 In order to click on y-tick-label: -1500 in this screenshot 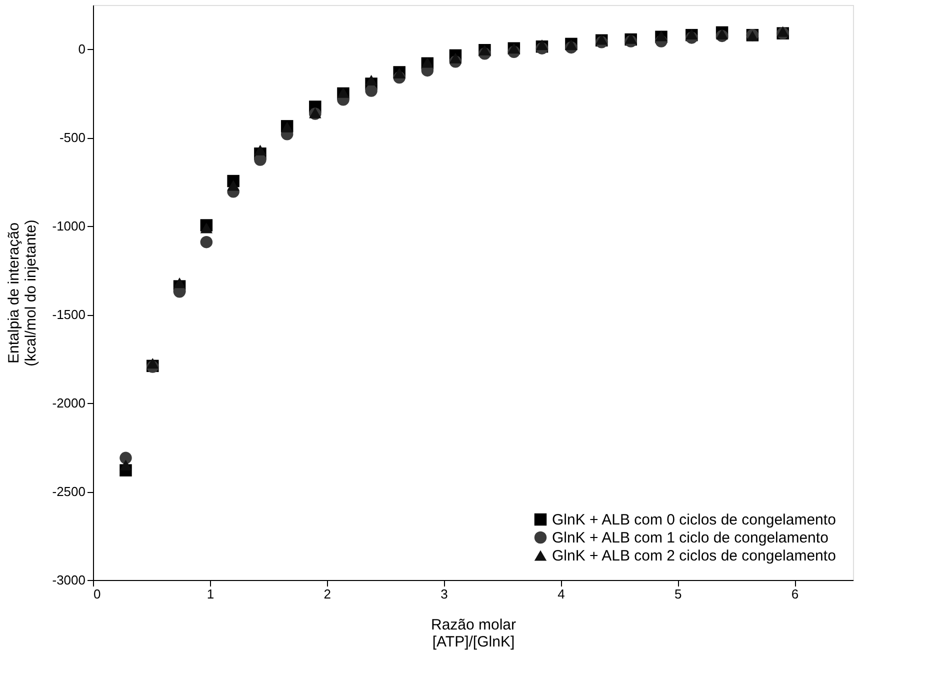, I will do `click(69, 314)`.